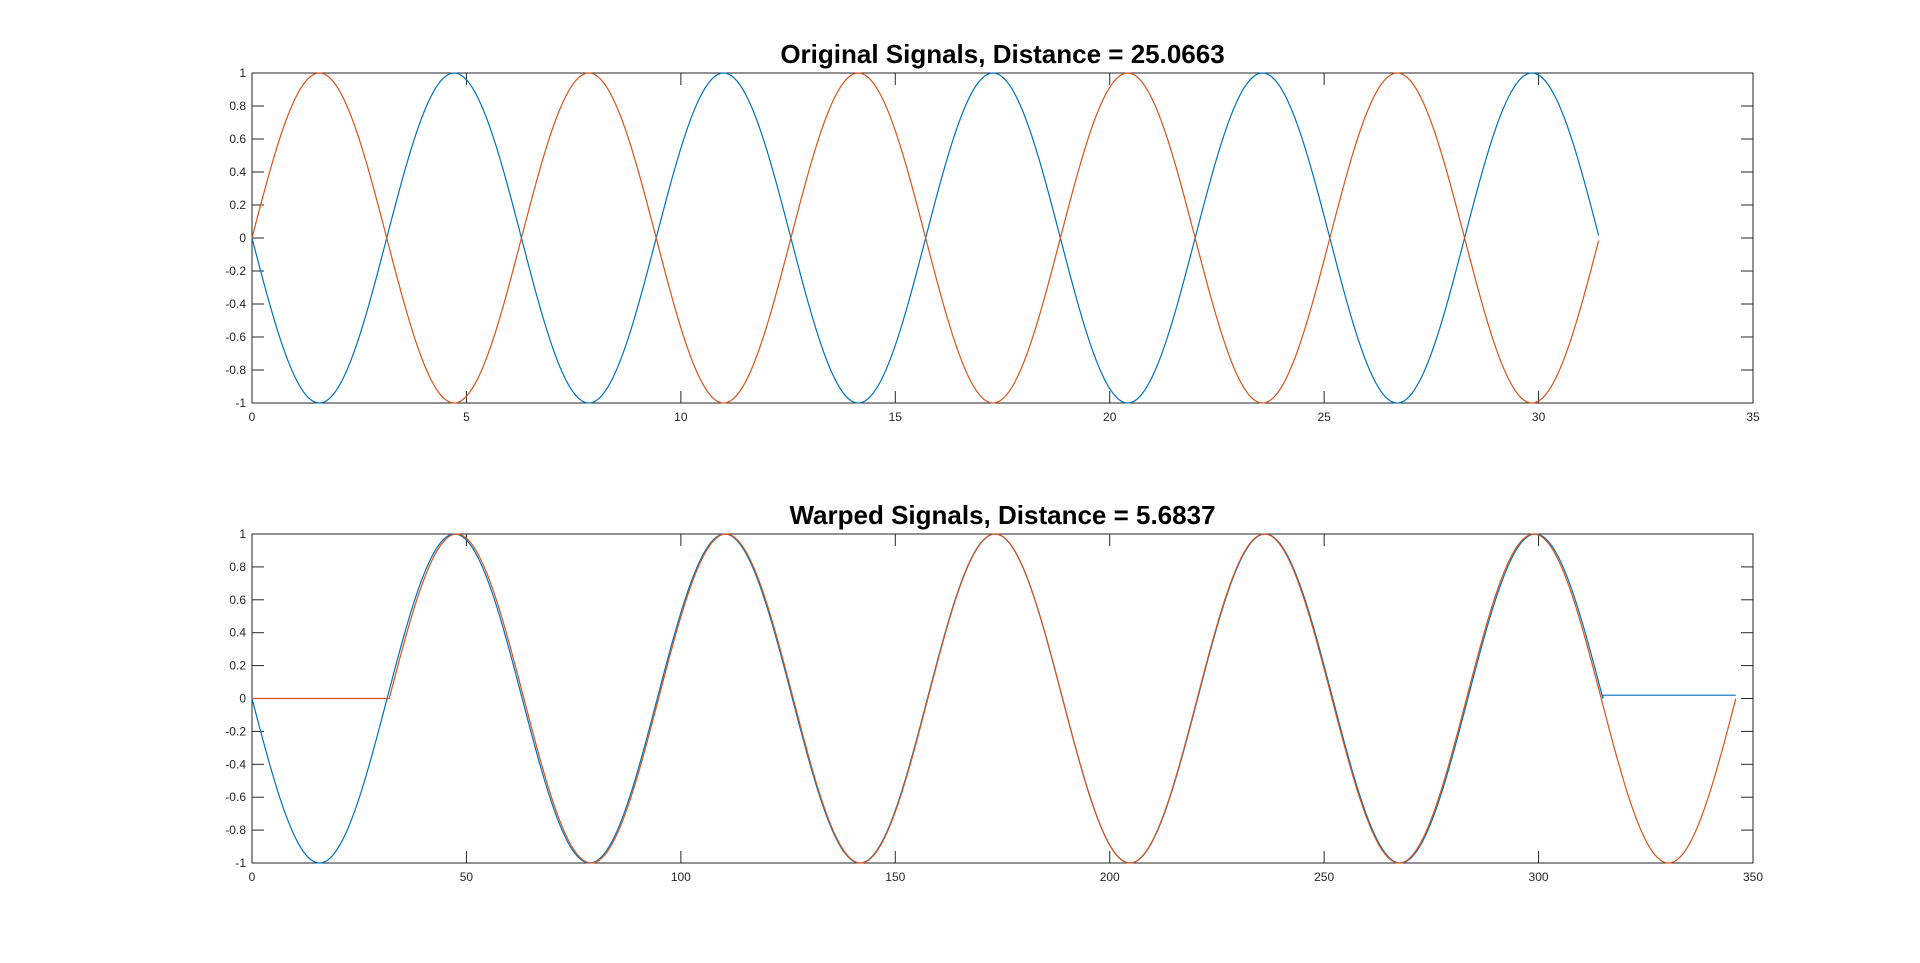 This screenshot has width=1920, height=963. Describe the element at coordinates (1110, 417) in the screenshot. I see `original-signals-xtick-label: 20` at that location.